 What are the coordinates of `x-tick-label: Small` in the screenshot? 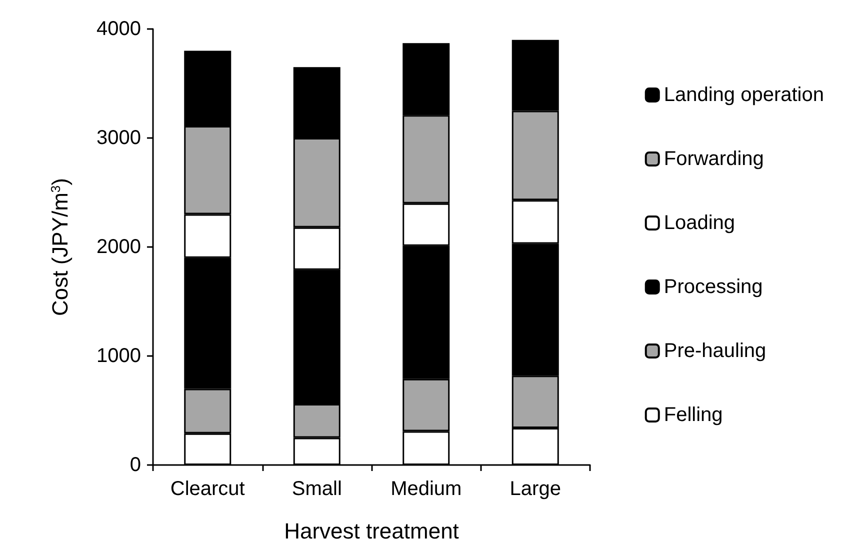 It's located at (317, 489).